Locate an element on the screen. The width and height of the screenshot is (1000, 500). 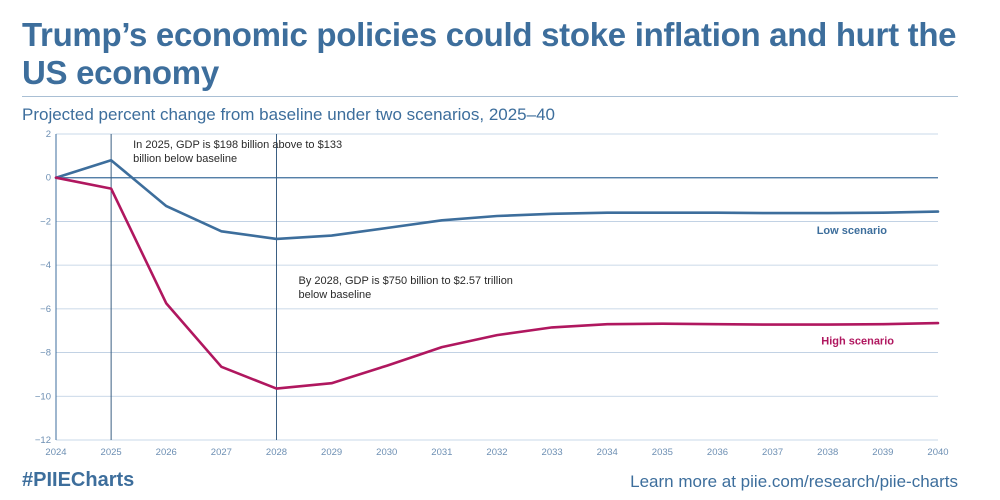
x-tick-label: 2035 is located at coordinates (662, 452).